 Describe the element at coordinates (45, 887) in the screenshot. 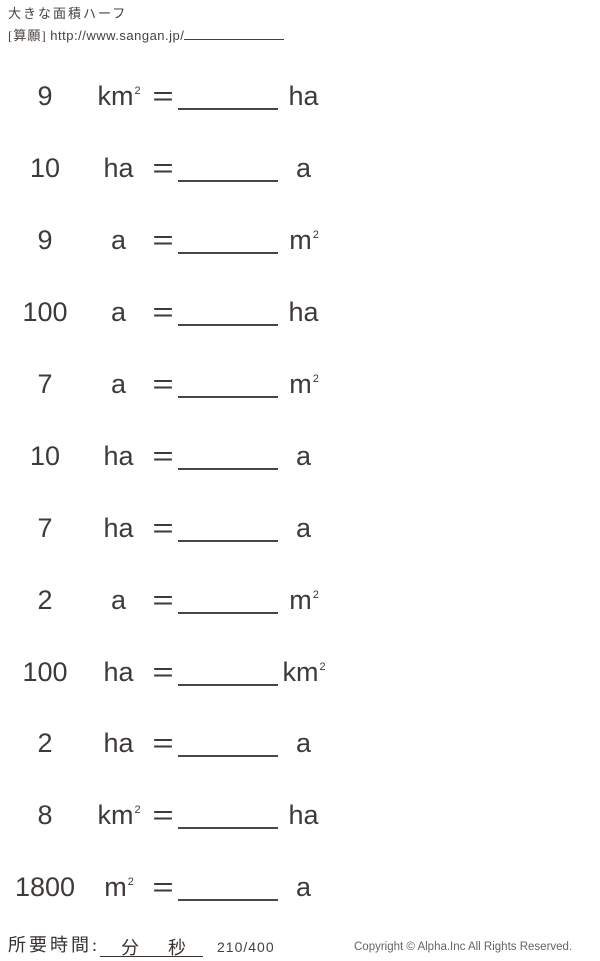

I see `problem-value: 1800` at that location.